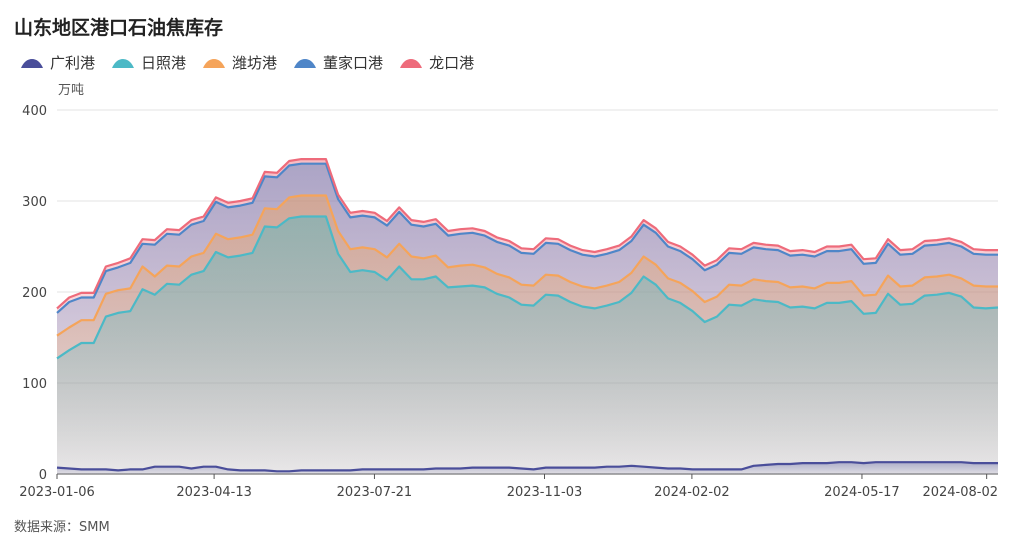 The image size is (1024, 545). What do you see at coordinates (73, 63) in the screenshot?
I see `legend-label-0: 广利港` at bounding box center [73, 63].